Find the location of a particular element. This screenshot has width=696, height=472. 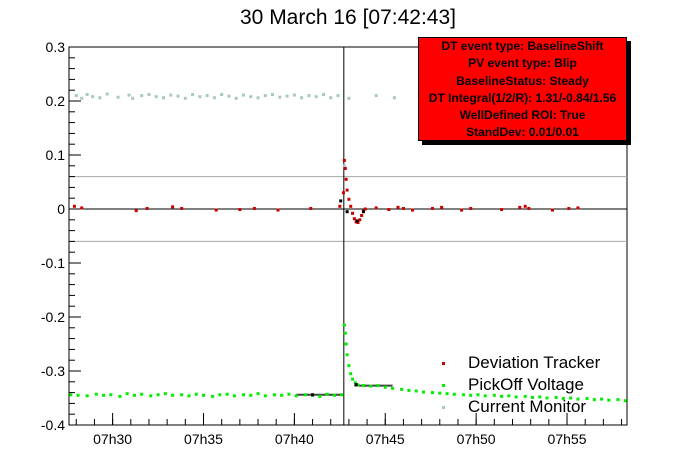

info-line-welldefined-roi: WellDefined ROI: True is located at coordinates (522, 115).